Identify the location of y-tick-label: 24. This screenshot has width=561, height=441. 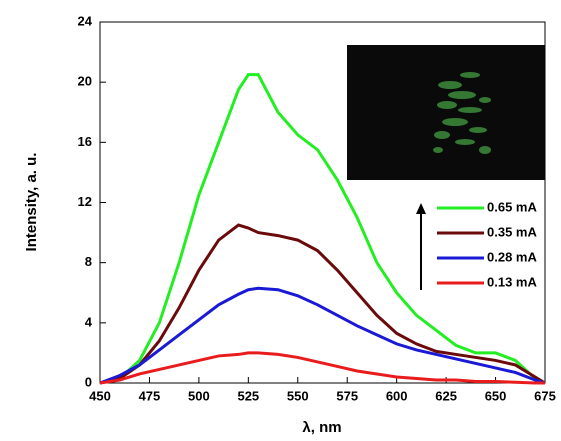
(85, 20).